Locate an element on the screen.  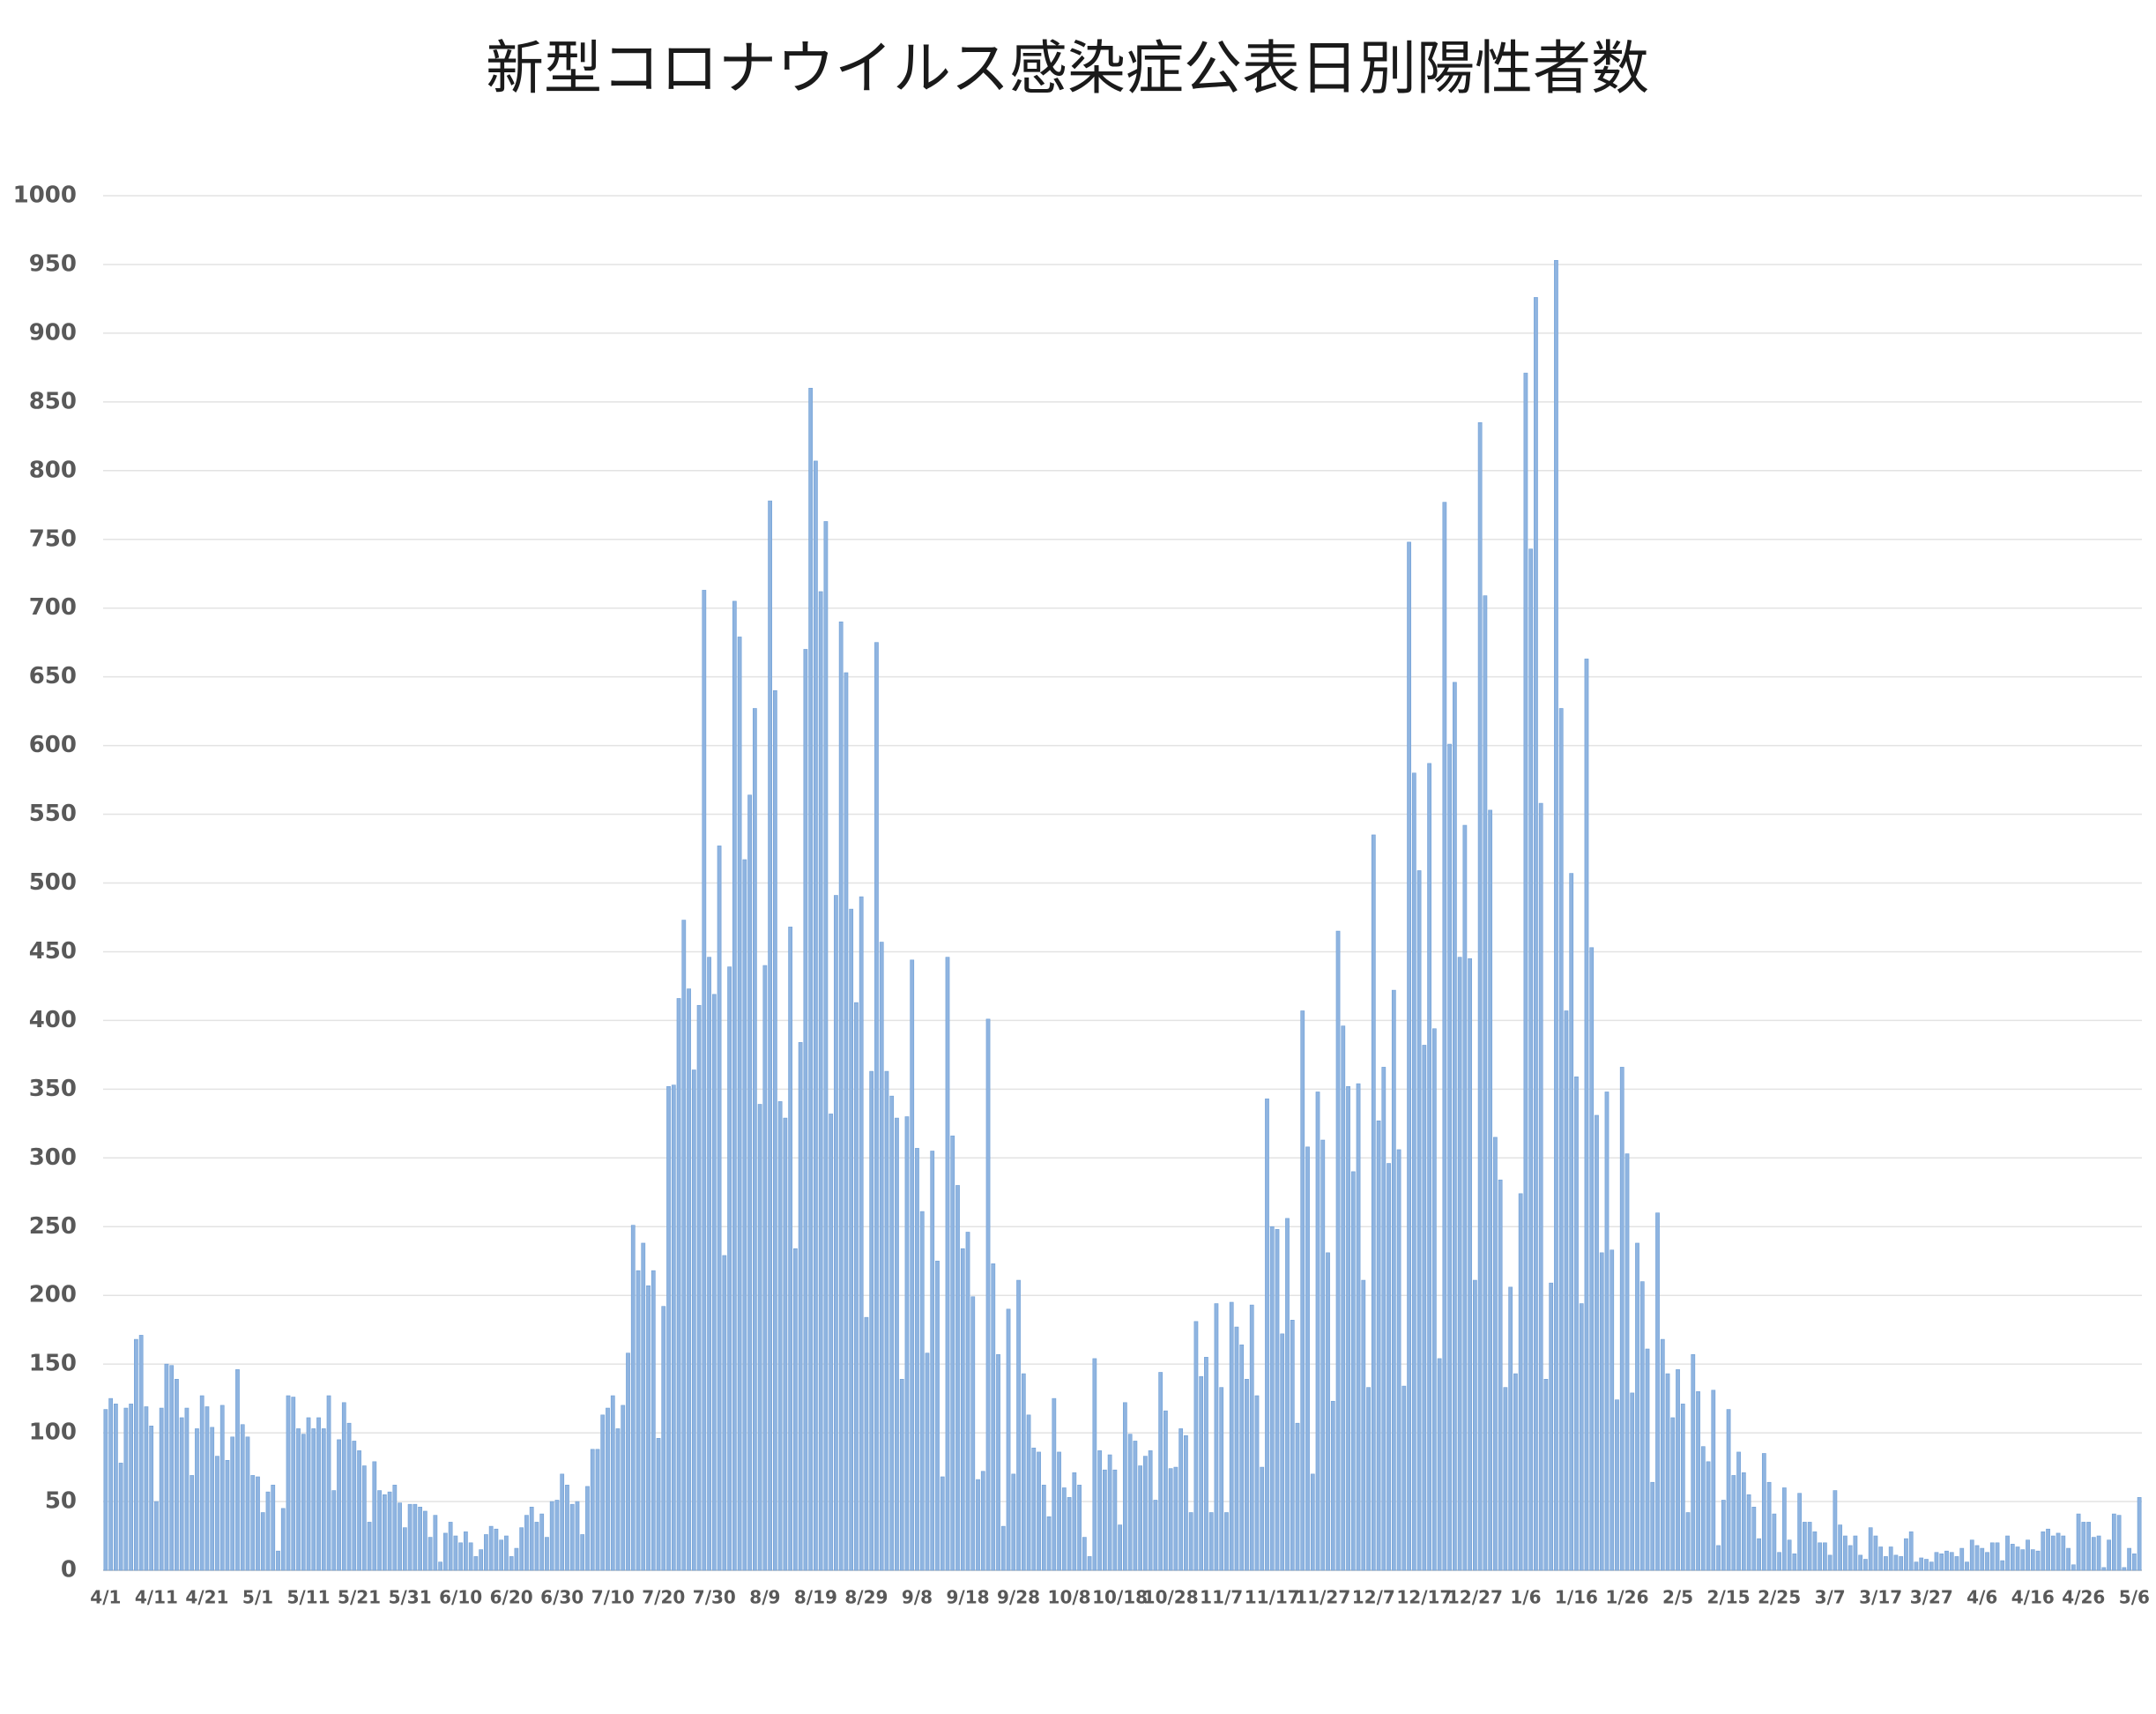
x-tick-label: 3/27 is located at coordinates (1931, 1597).